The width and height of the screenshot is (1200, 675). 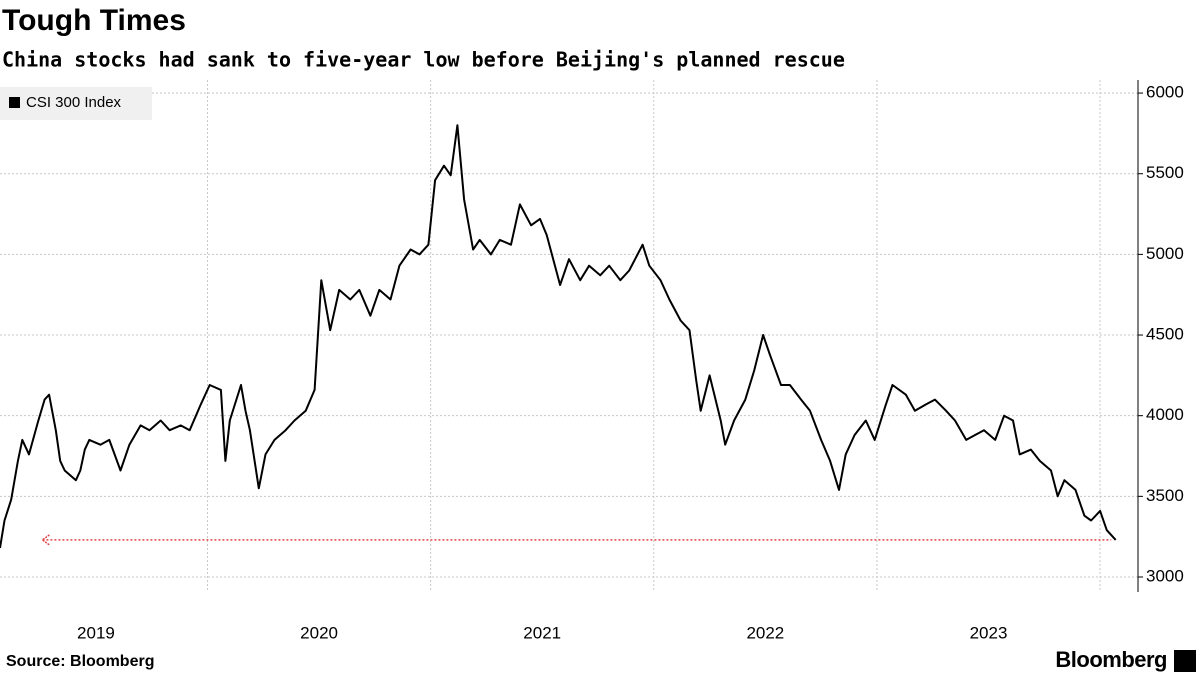 I want to click on brand: Bloomberg, so click(x=1111, y=659).